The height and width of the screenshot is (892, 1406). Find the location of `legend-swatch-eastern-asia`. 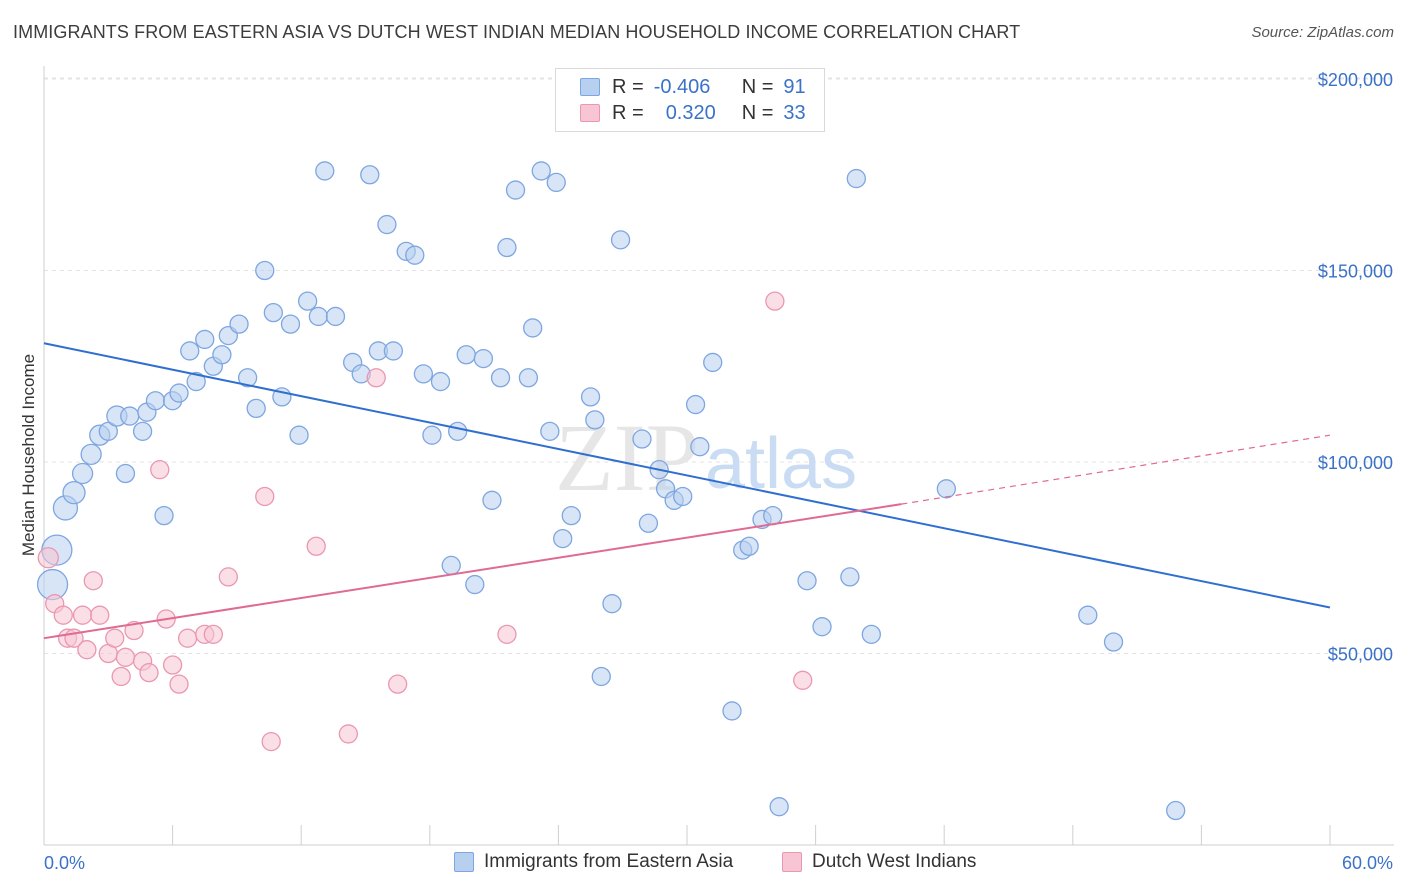

legend-swatch-eastern-asia is located at coordinates (464, 862).